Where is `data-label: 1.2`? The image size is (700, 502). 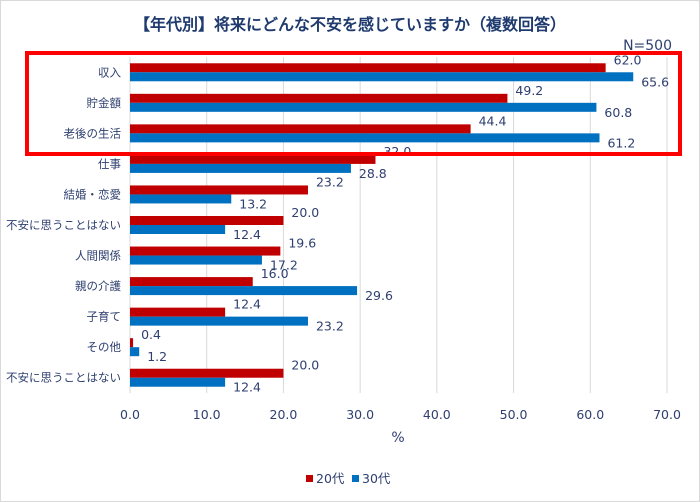
data-label: 1.2 is located at coordinates (157, 356).